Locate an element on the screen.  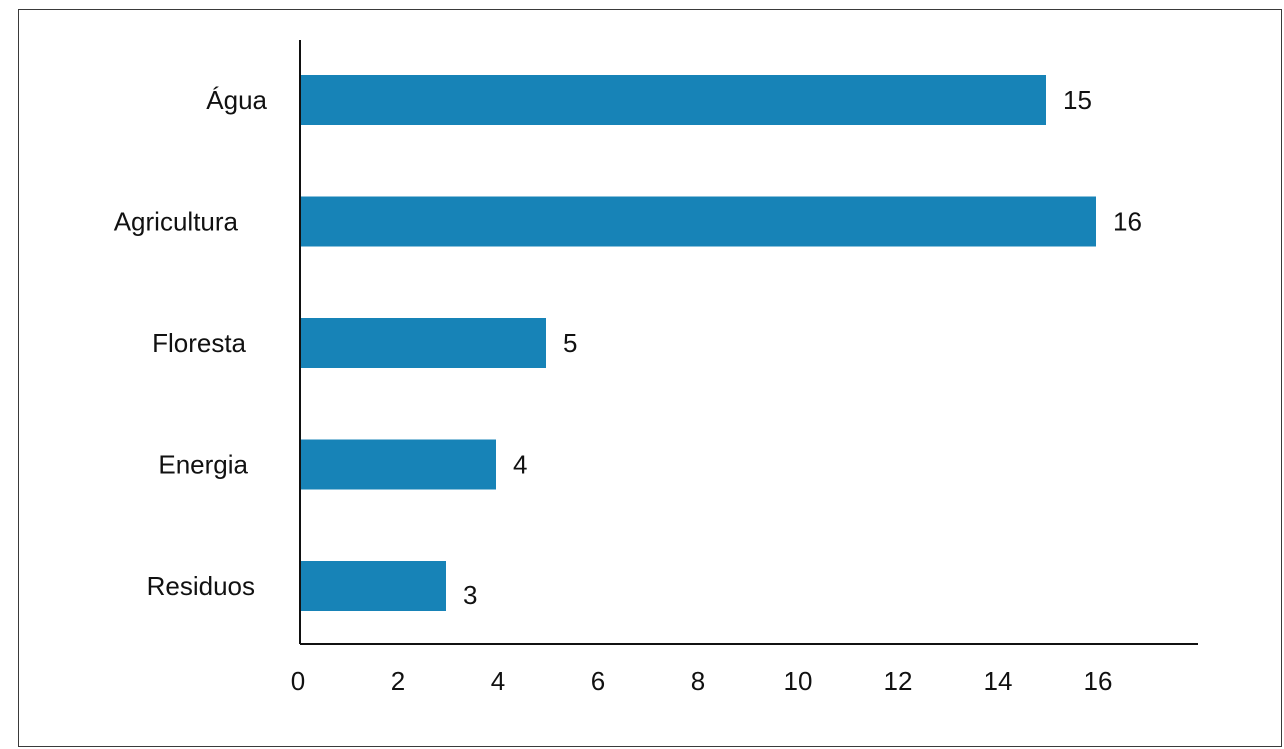
data-label: 4 is located at coordinates (520, 465).